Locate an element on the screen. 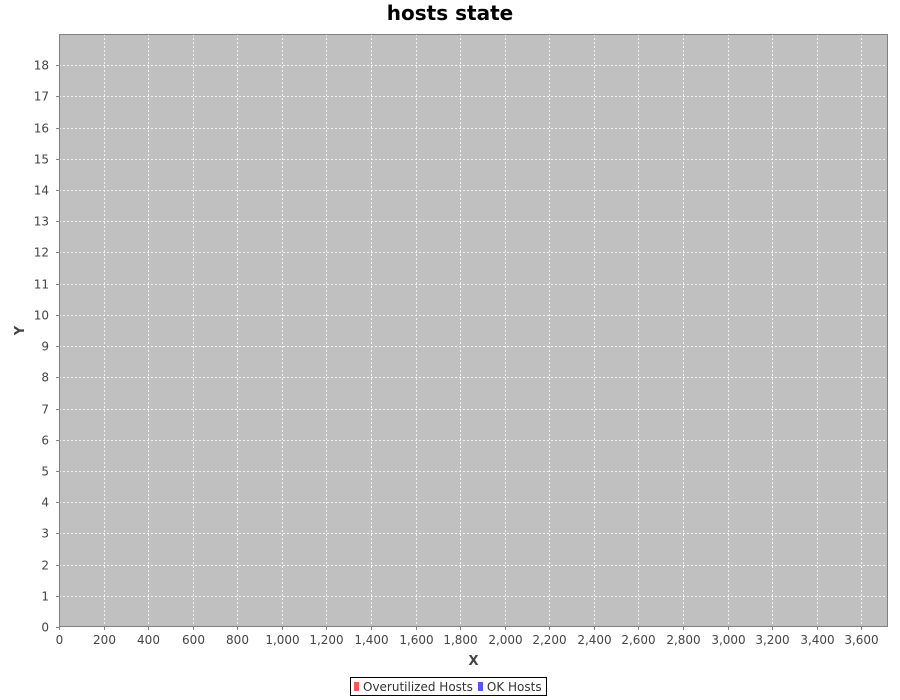  legend-swatch-overutilized is located at coordinates (356, 686).